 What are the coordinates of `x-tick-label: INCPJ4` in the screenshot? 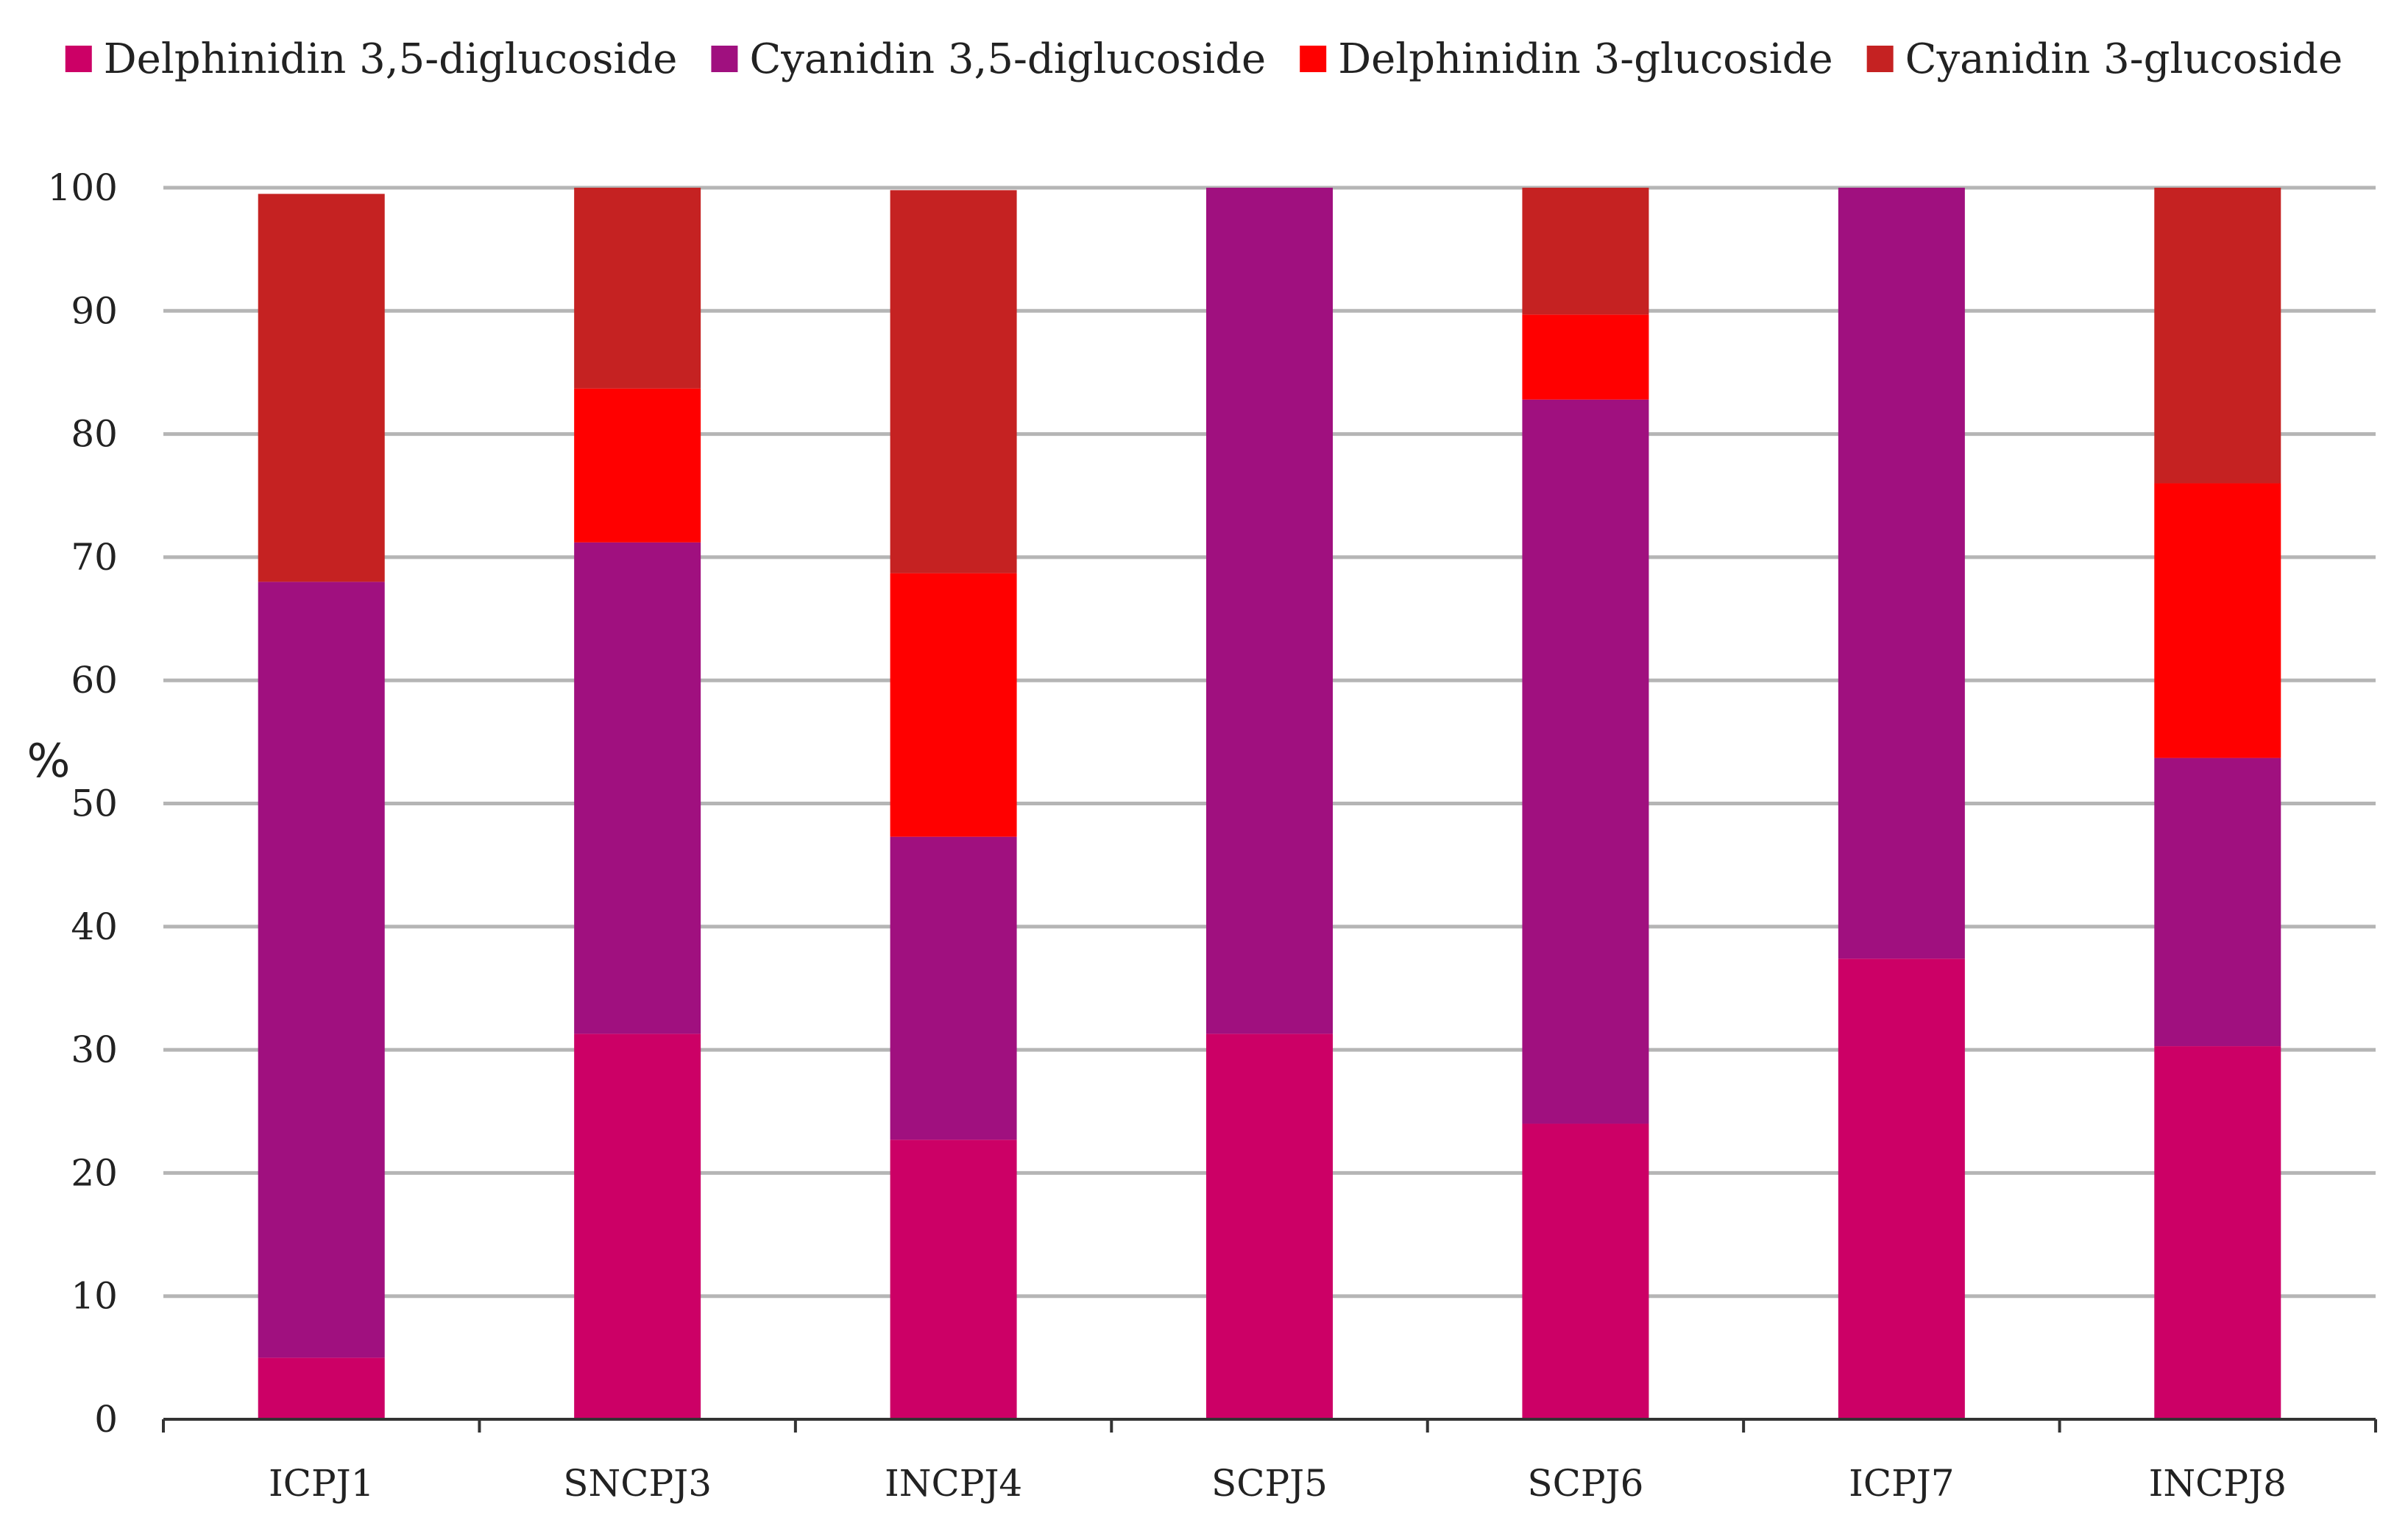 It's located at (953, 1483).